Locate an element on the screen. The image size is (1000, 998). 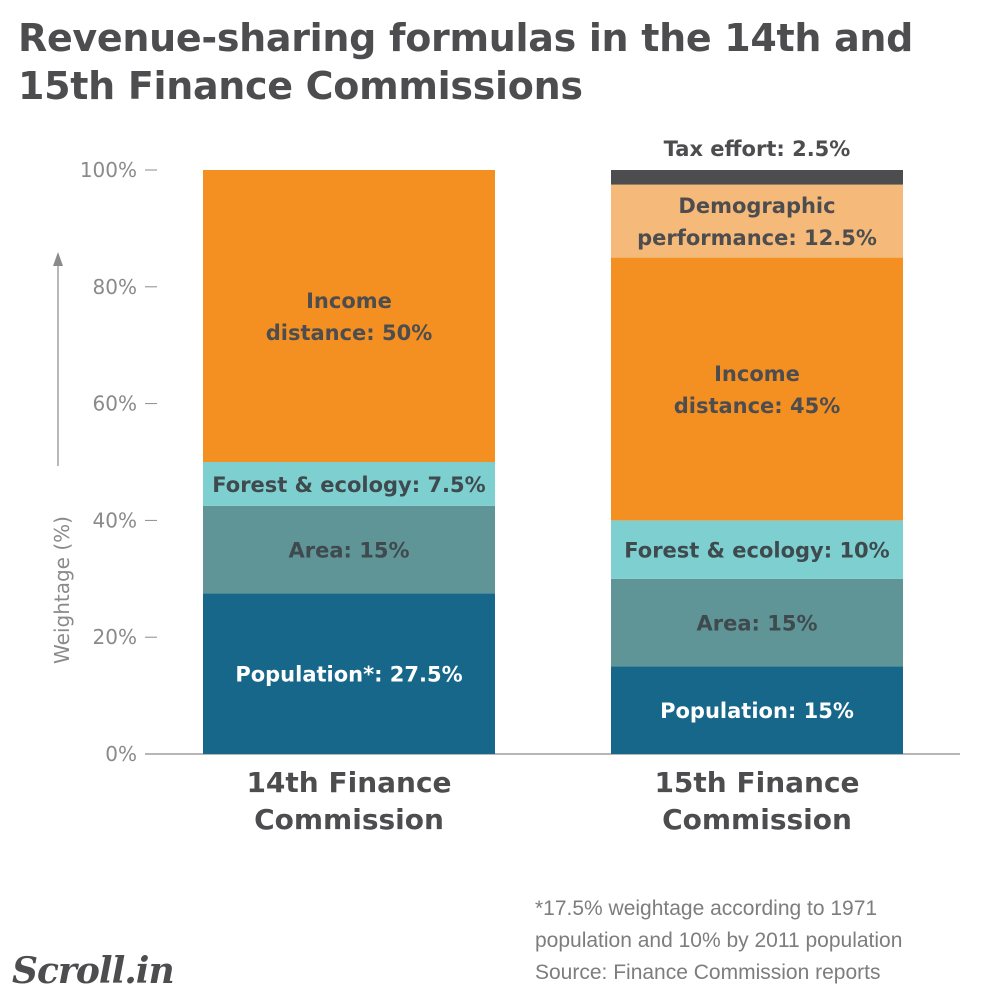
segment-label: Tax effort: 2.5% is located at coordinates (757, 149).